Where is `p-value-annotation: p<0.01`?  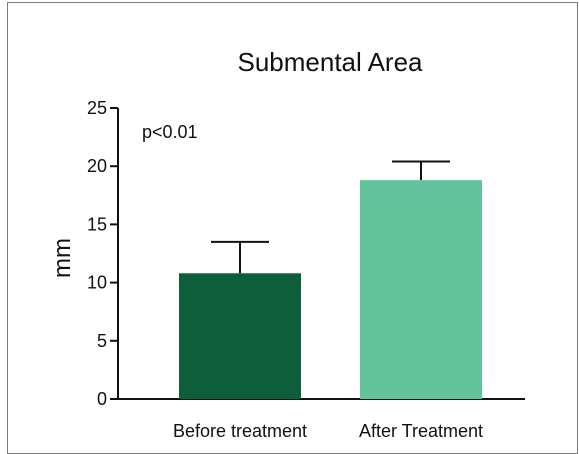 p-value-annotation: p<0.01 is located at coordinates (170, 132).